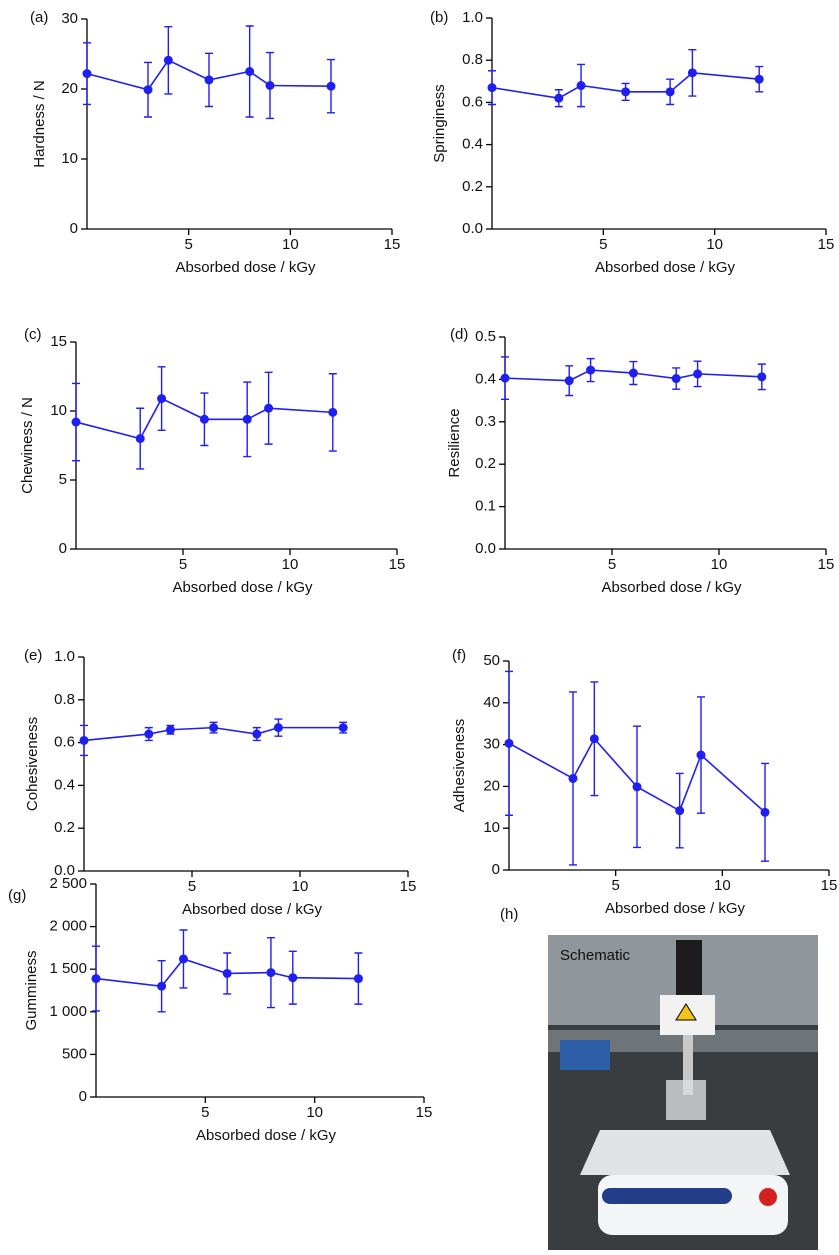 The image size is (839, 1255). Describe the element at coordinates (485, 421) in the screenshot. I see `y-tick-label: 0.3` at that location.